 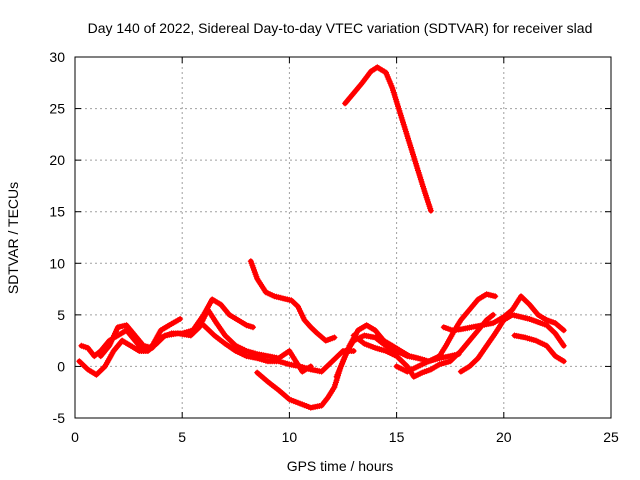 I want to click on y-tick-label: 25, so click(x=57, y=109).